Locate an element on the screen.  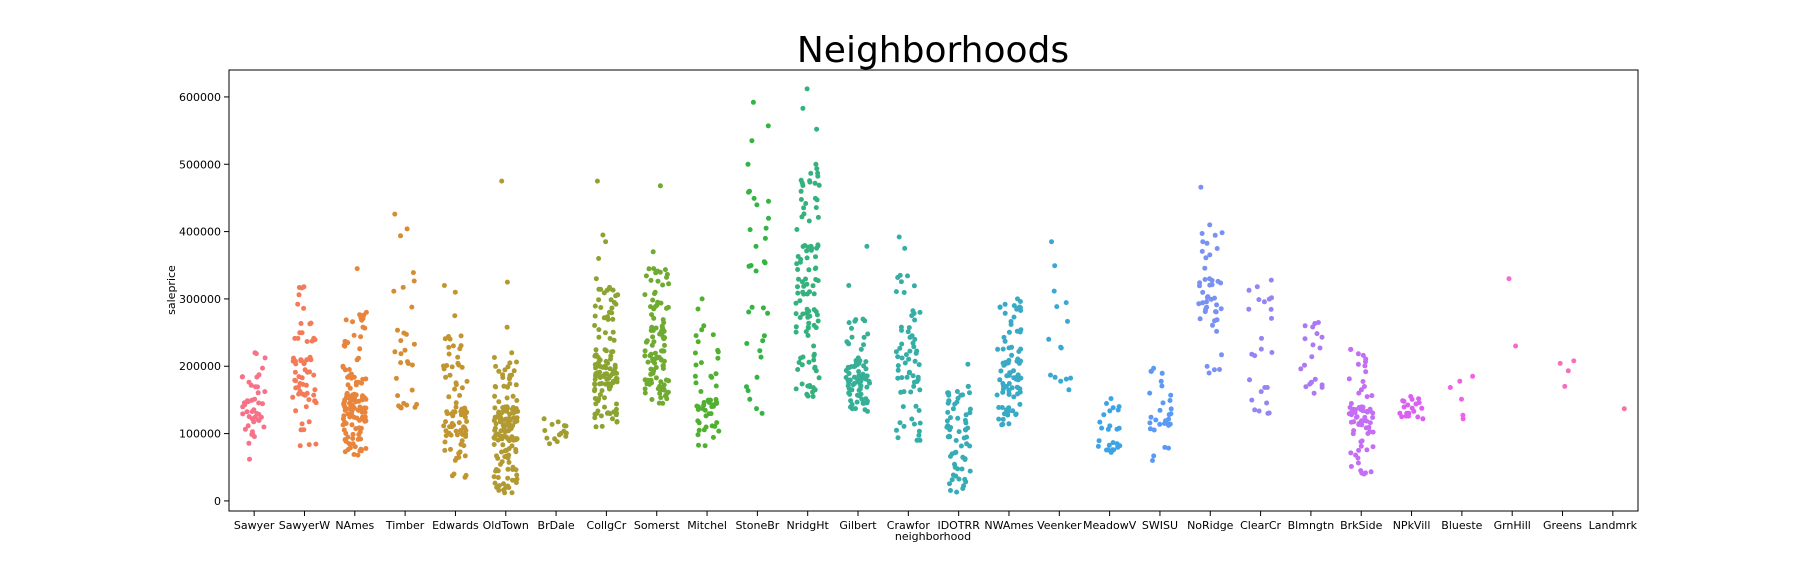
data-point-greens is located at coordinates (1574, 361).